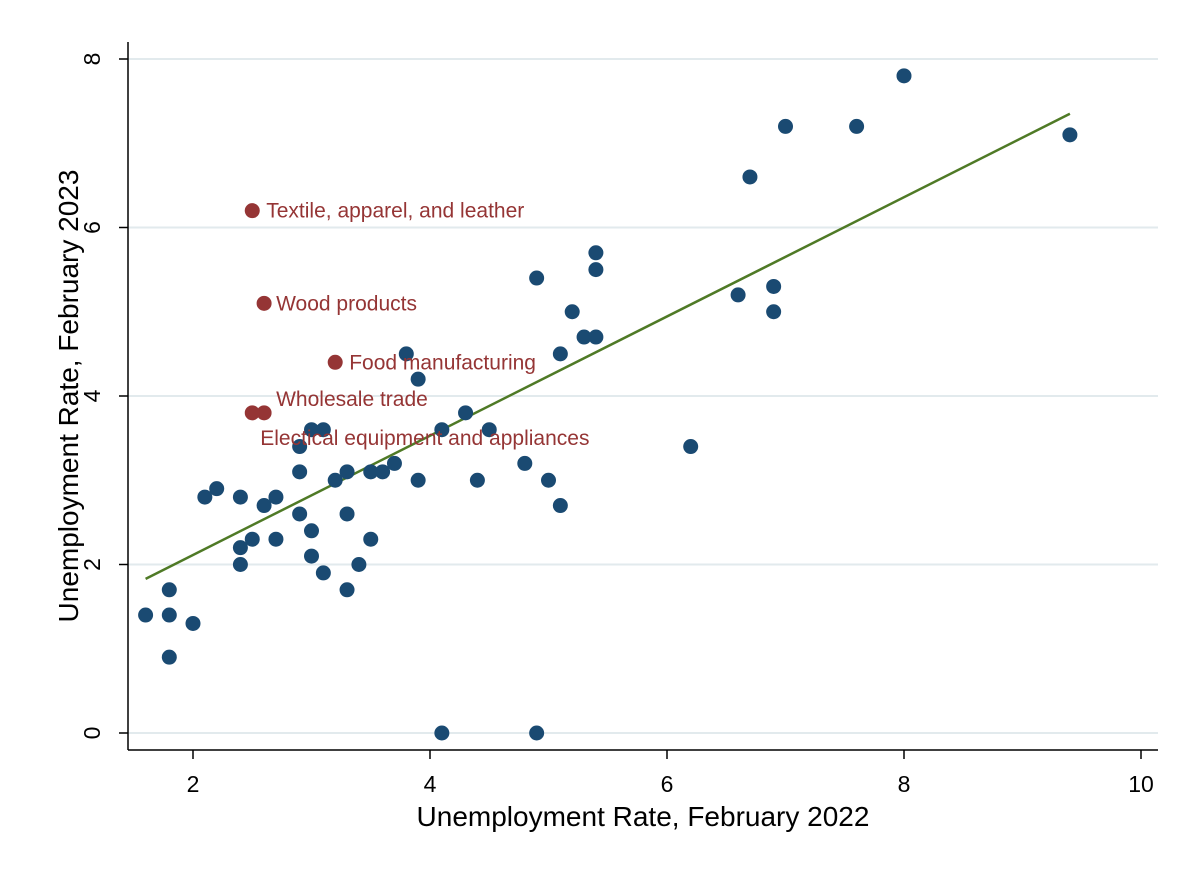 The height and width of the screenshot is (880, 1200). I want to click on y-tick-label: 8, so click(92, 59).